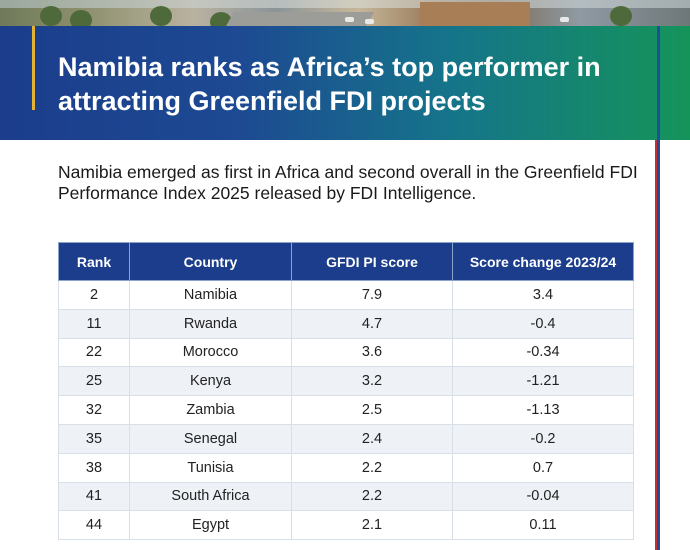 The width and height of the screenshot is (690, 550). What do you see at coordinates (94, 352) in the screenshot?
I see `rank-cell: 22` at bounding box center [94, 352].